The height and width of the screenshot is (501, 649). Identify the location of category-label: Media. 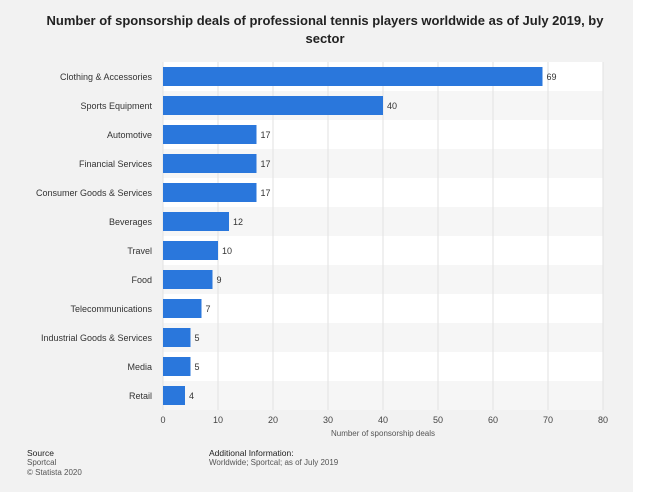
(139, 367).